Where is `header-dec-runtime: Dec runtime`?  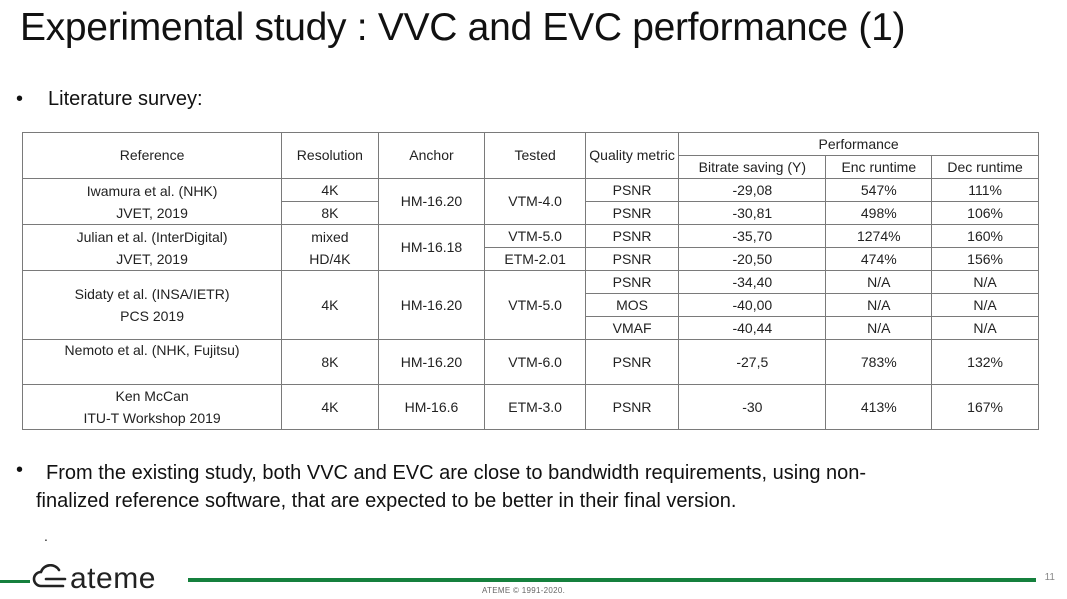 header-dec-runtime: Dec runtime is located at coordinates (985, 167).